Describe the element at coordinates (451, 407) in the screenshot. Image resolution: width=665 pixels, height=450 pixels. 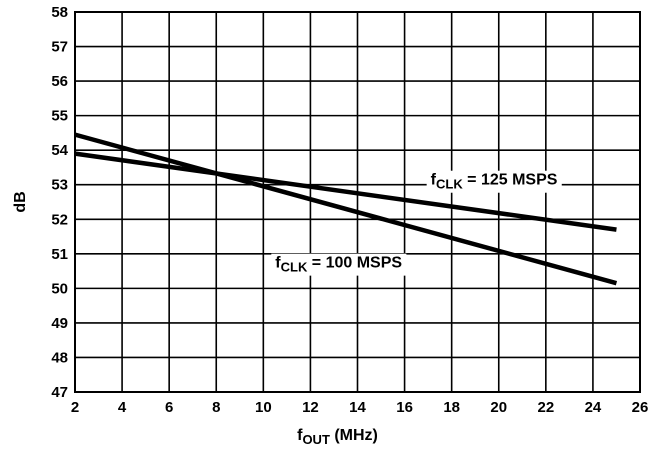
I see `x-tick-label: 18` at that location.